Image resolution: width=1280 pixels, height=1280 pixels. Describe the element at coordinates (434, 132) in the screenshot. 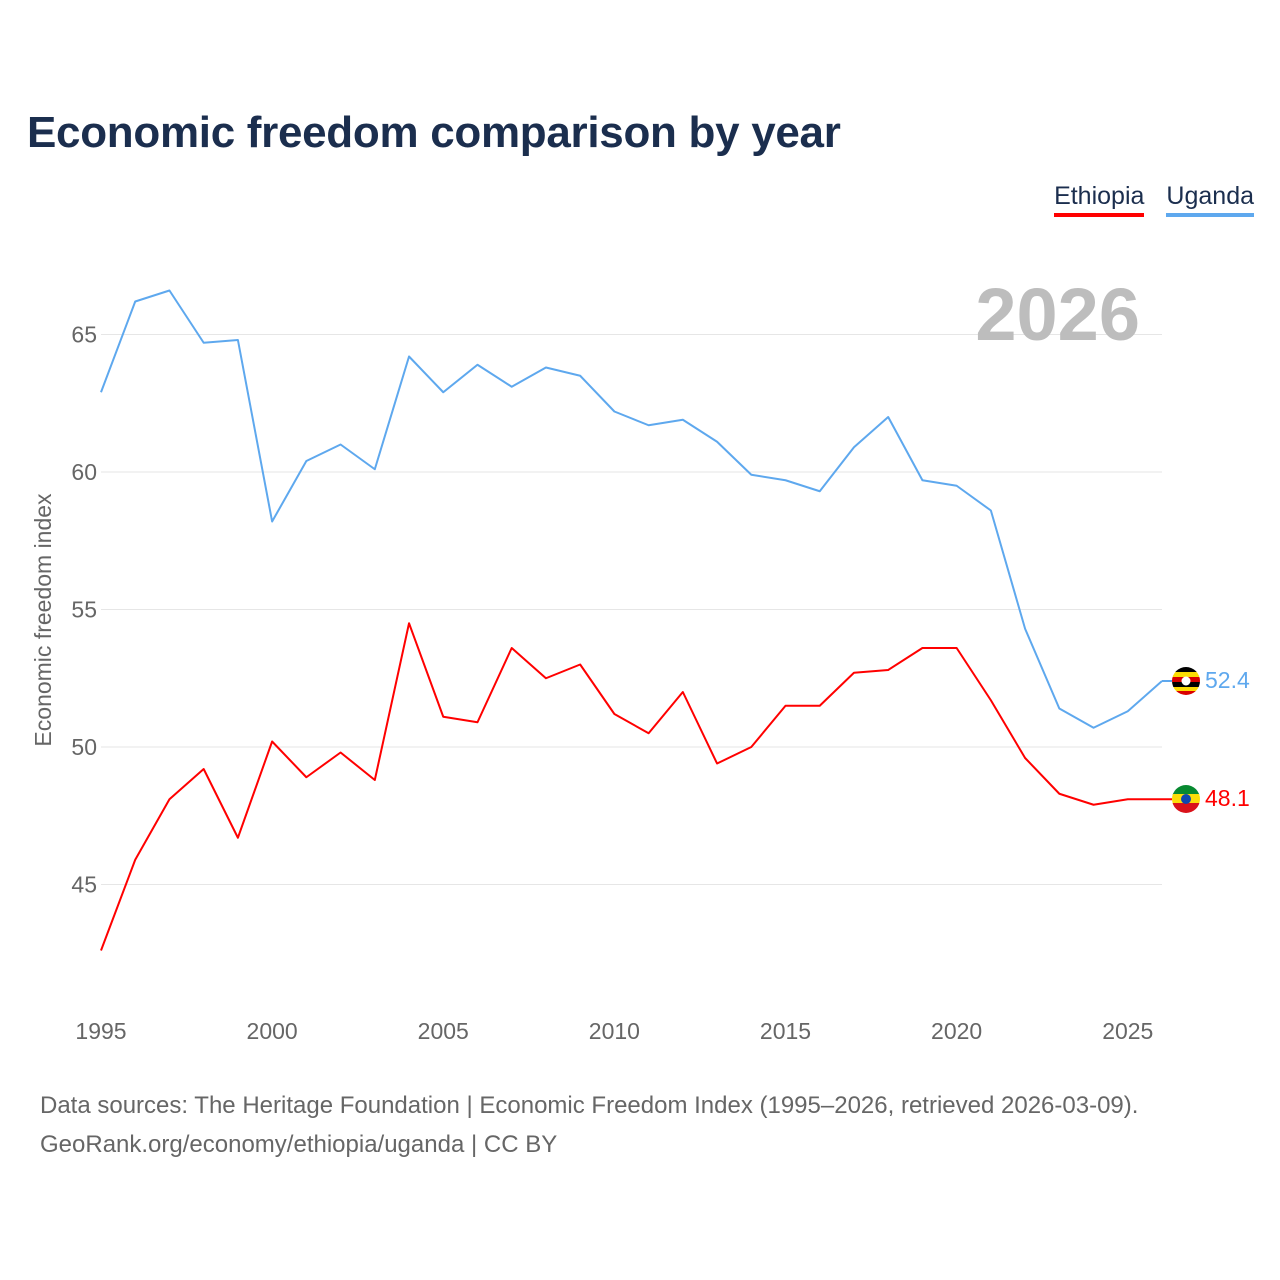

I see `chart-title: Economic freedom comparison by year` at that location.